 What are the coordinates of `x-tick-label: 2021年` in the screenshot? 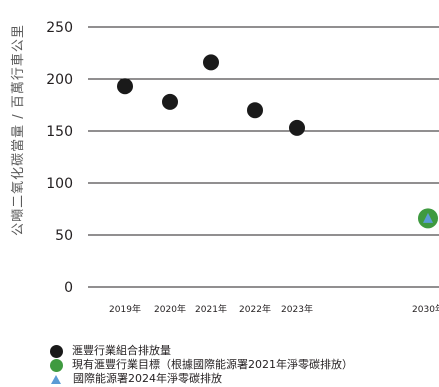 It's located at (211, 309).